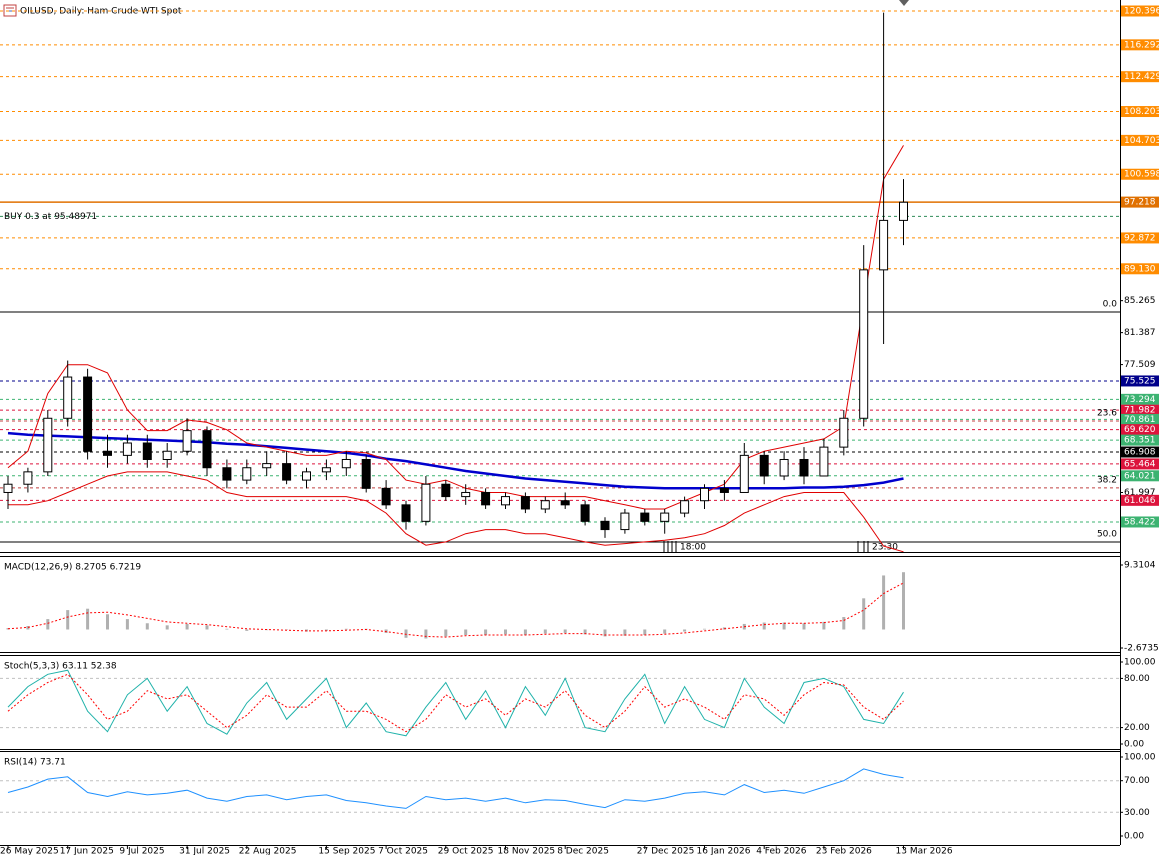 The width and height of the screenshot is (1159, 855). Describe the element at coordinates (1137, 813) in the screenshot. I see `y-tick-label: 30.00` at that location.